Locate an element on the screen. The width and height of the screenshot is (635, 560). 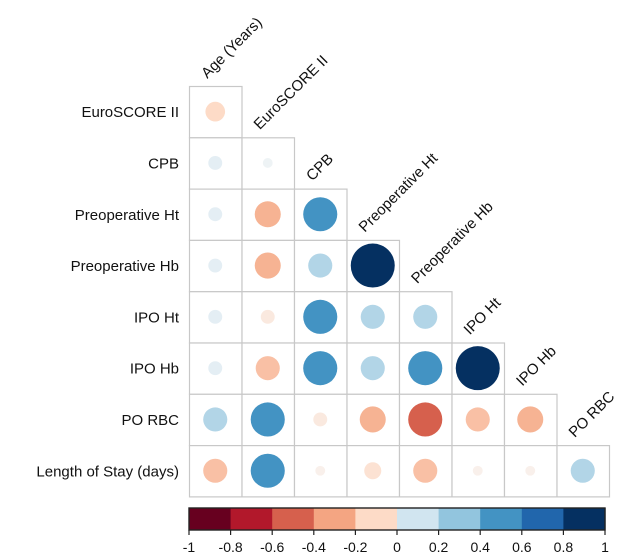
column-label: Preoperative Ht is located at coordinates (399, 192).